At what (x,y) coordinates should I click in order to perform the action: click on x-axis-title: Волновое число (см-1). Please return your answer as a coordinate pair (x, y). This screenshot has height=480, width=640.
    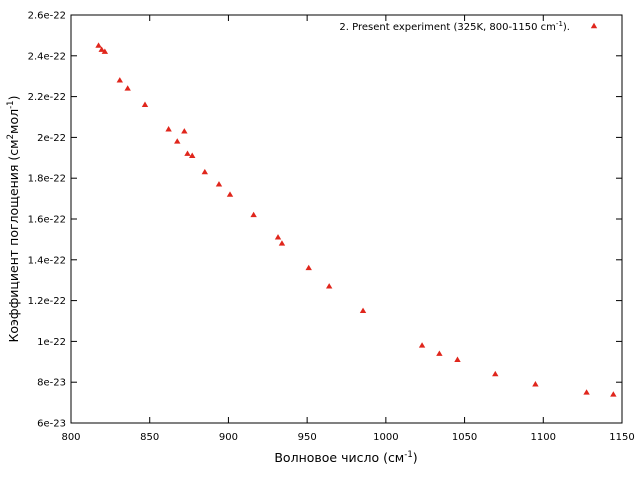
    Looking at the image, I should click on (345, 457).